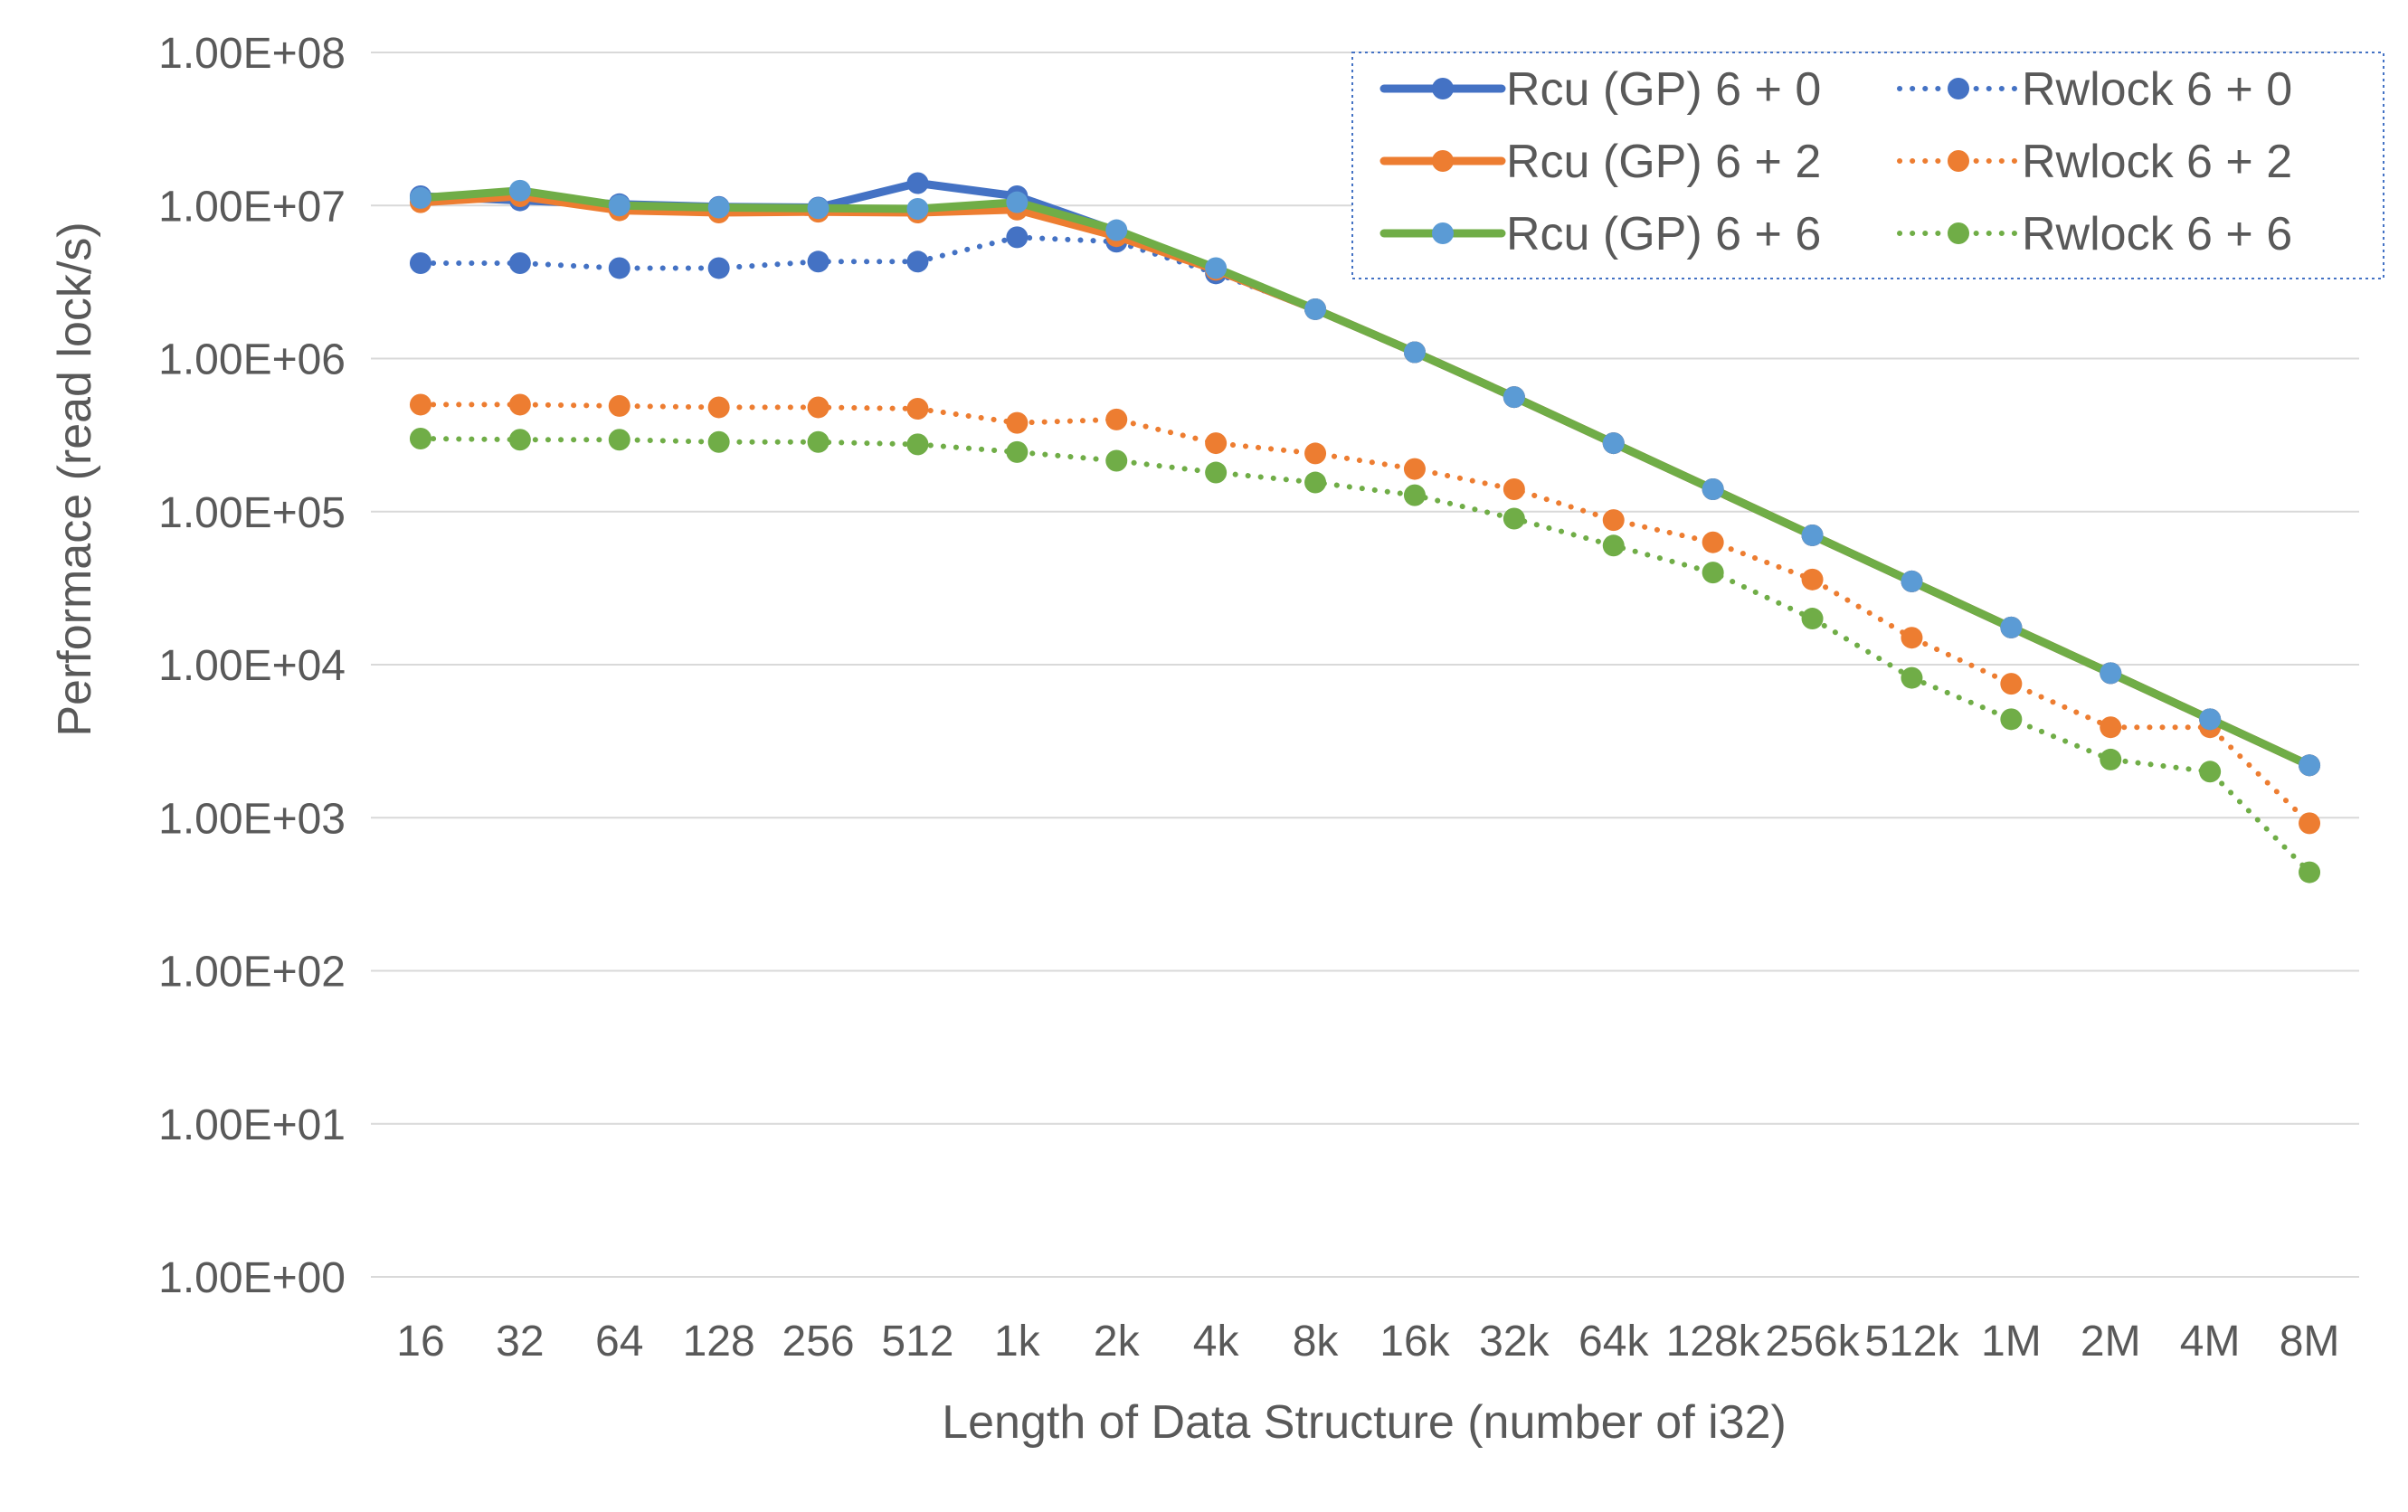 The image size is (2408, 1512). What do you see at coordinates (1613, 1342) in the screenshot?
I see `x-tick-label: 64k` at bounding box center [1613, 1342].